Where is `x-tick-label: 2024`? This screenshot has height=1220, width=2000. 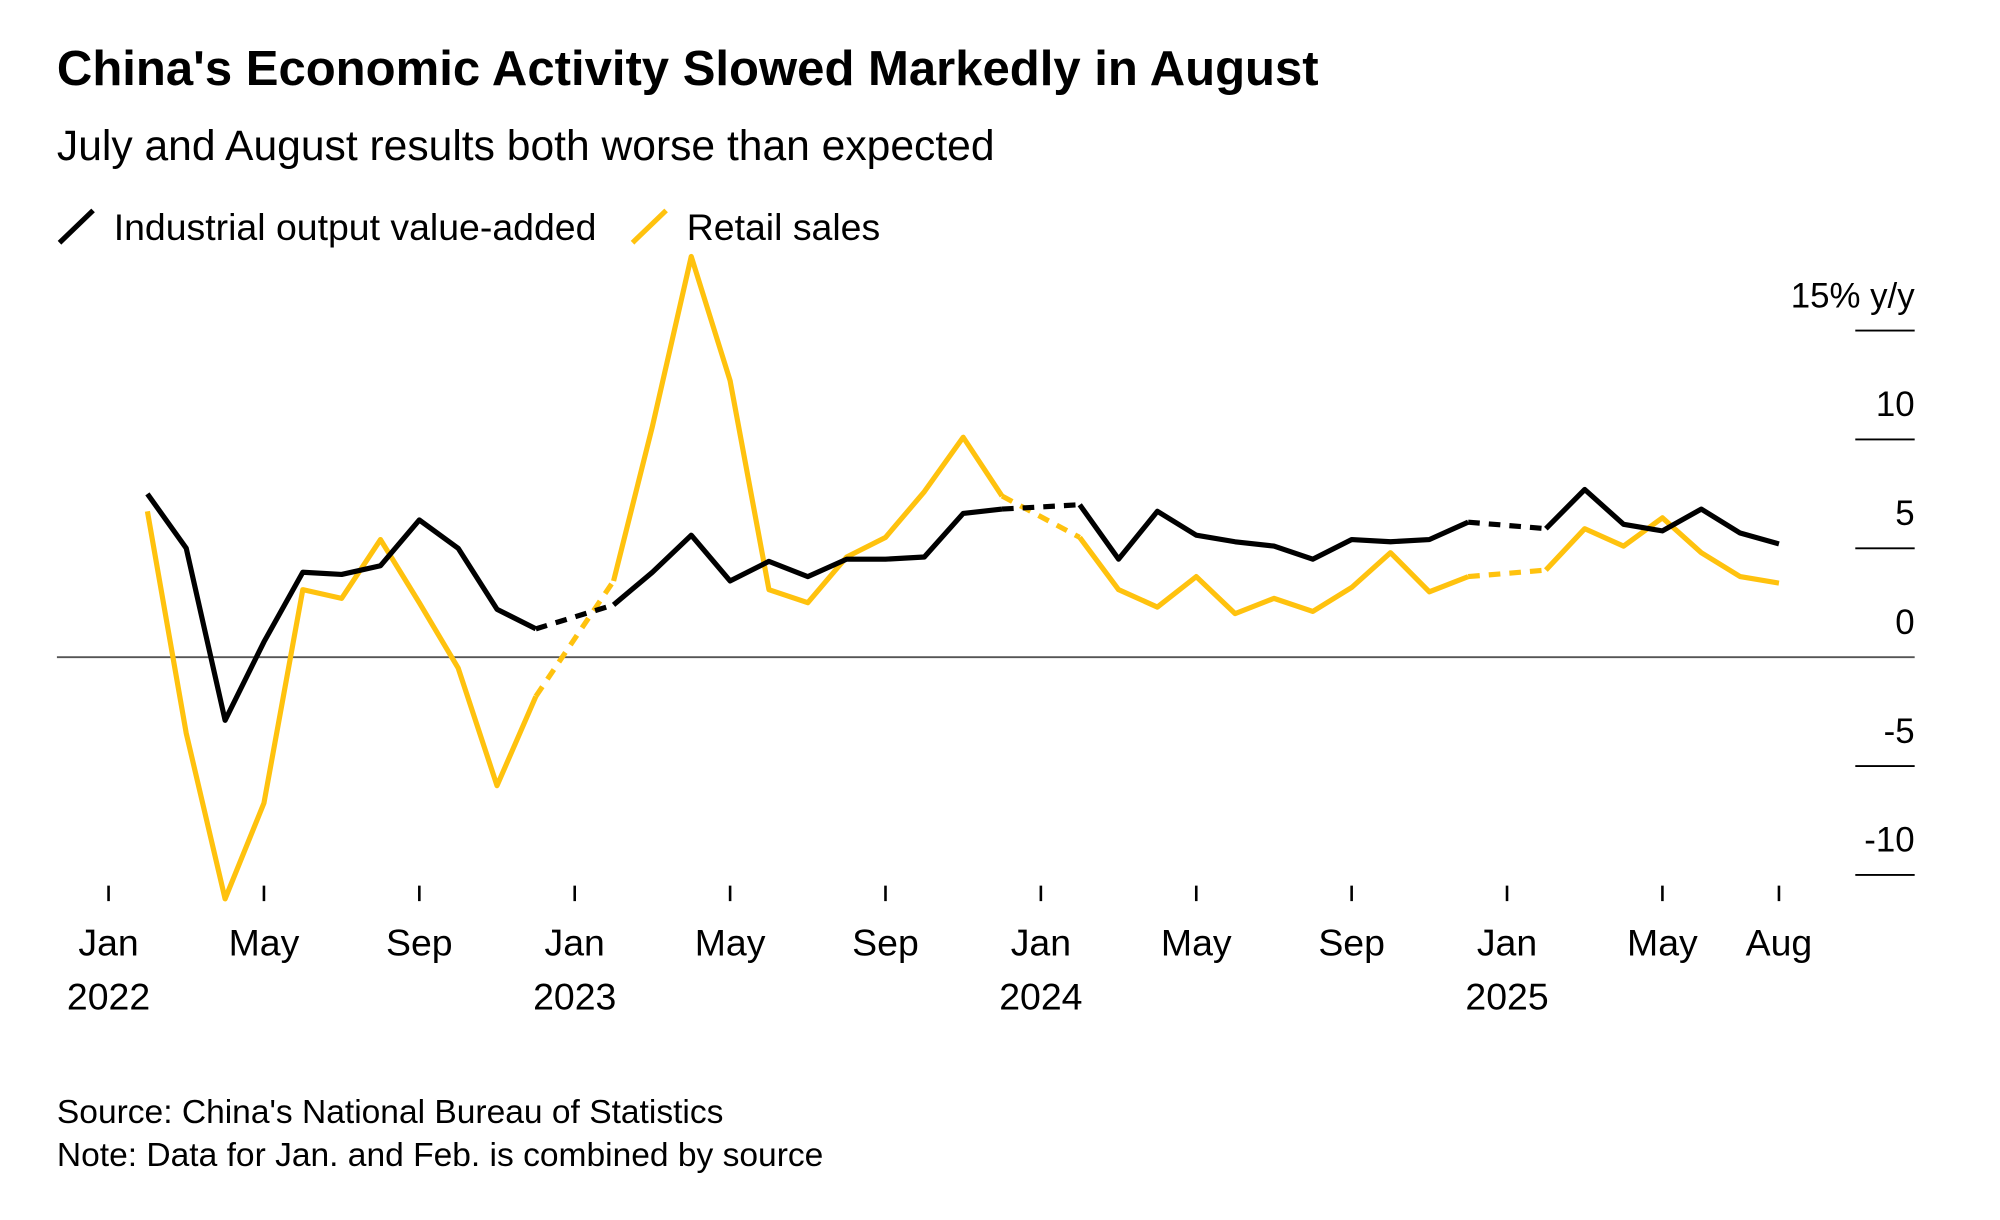 x-tick-label: 2024 is located at coordinates (1040, 997).